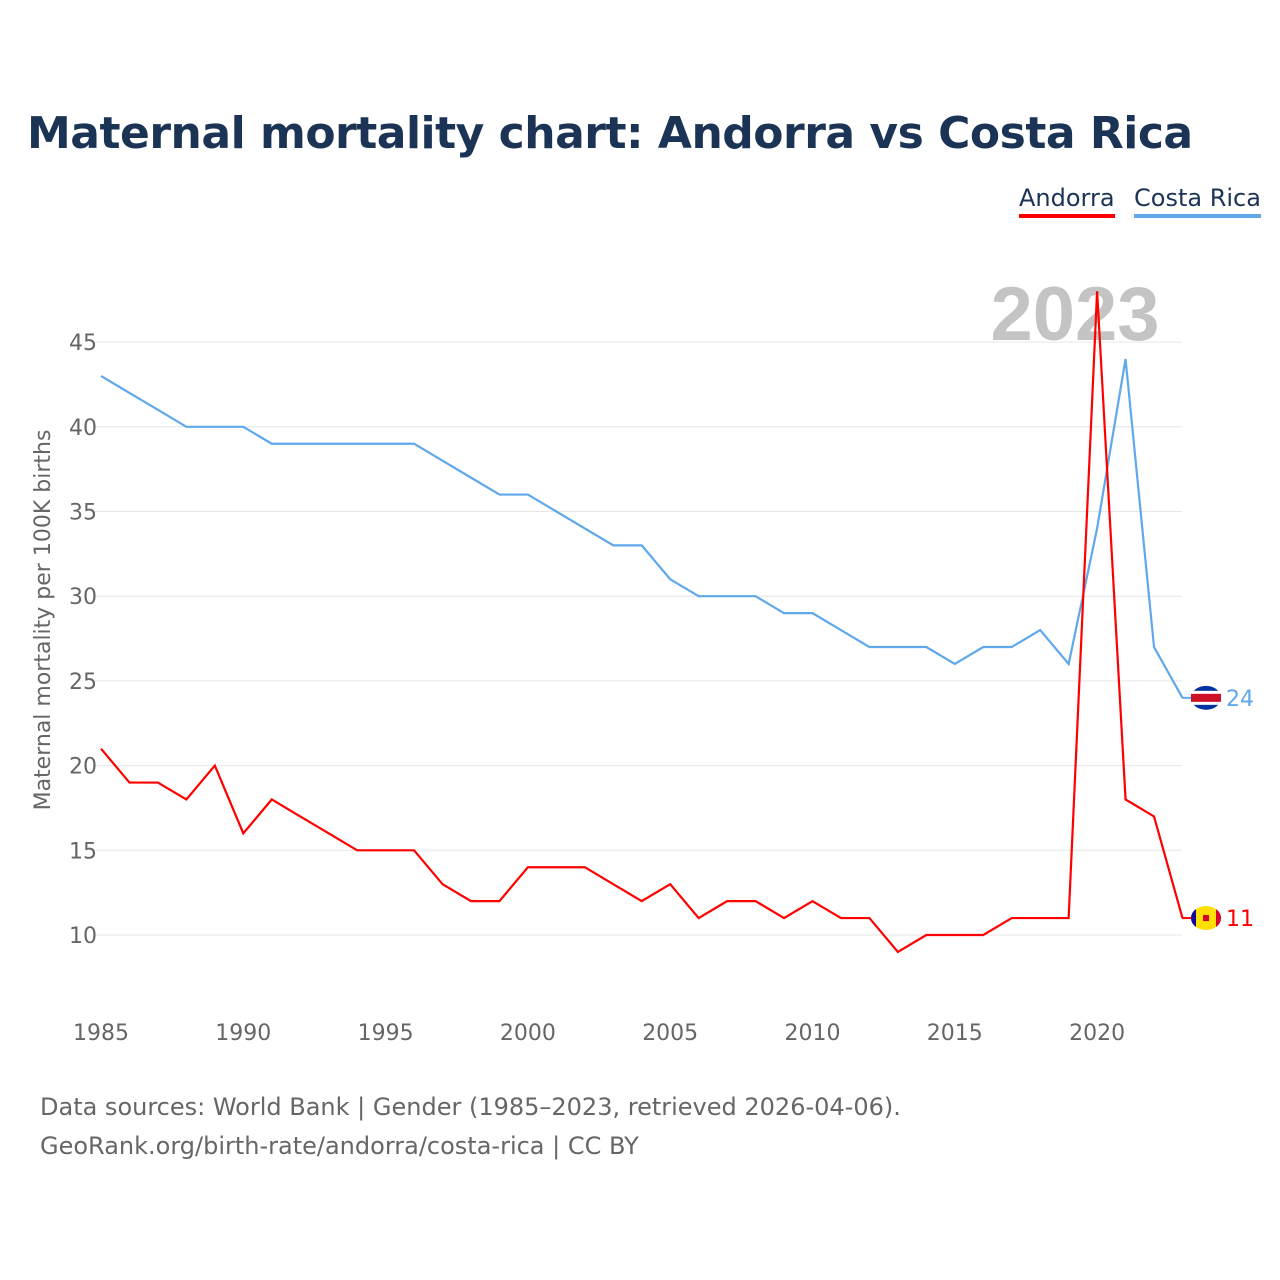 The image size is (1280, 1280). What do you see at coordinates (83, 513) in the screenshot?
I see `y-tick-label: 35` at bounding box center [83, 513].